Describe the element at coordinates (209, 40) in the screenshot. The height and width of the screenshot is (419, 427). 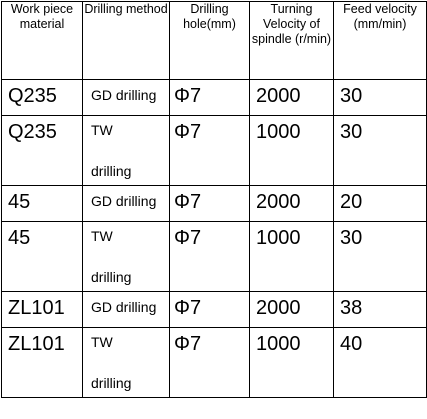
I see `header-hole: Drilling hole(mm)` at that location.